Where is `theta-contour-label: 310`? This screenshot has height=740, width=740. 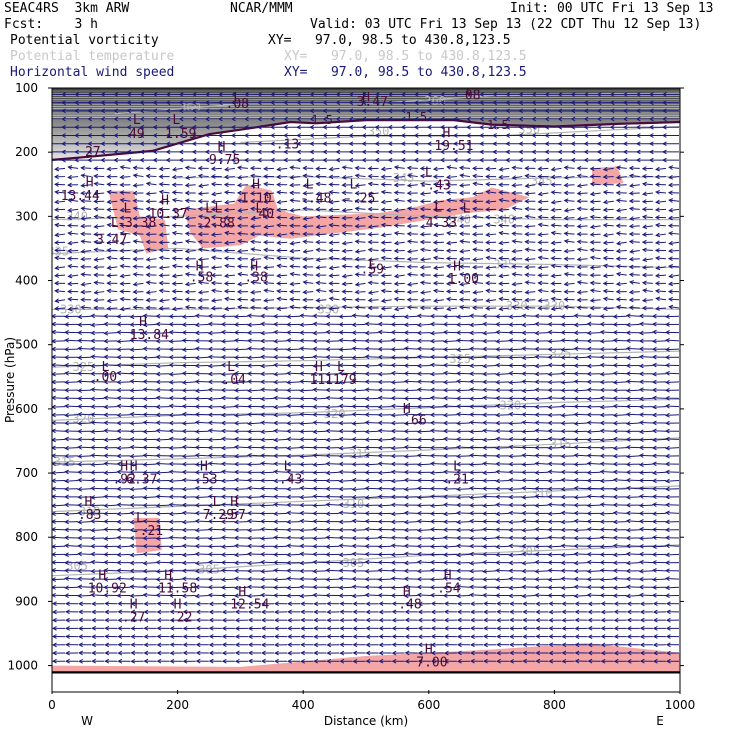 theta-contour-label: 310 is located at coordinates (354, 504).